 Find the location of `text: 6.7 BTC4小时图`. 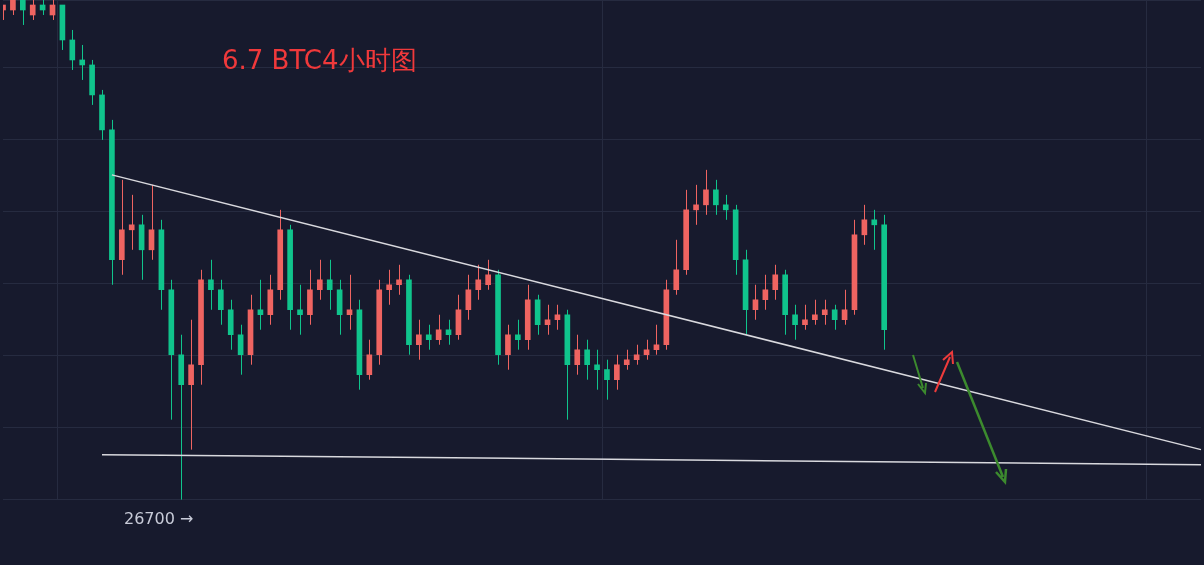

text: 6.7 BTC4小时图 is located at coordinates (319, 59).